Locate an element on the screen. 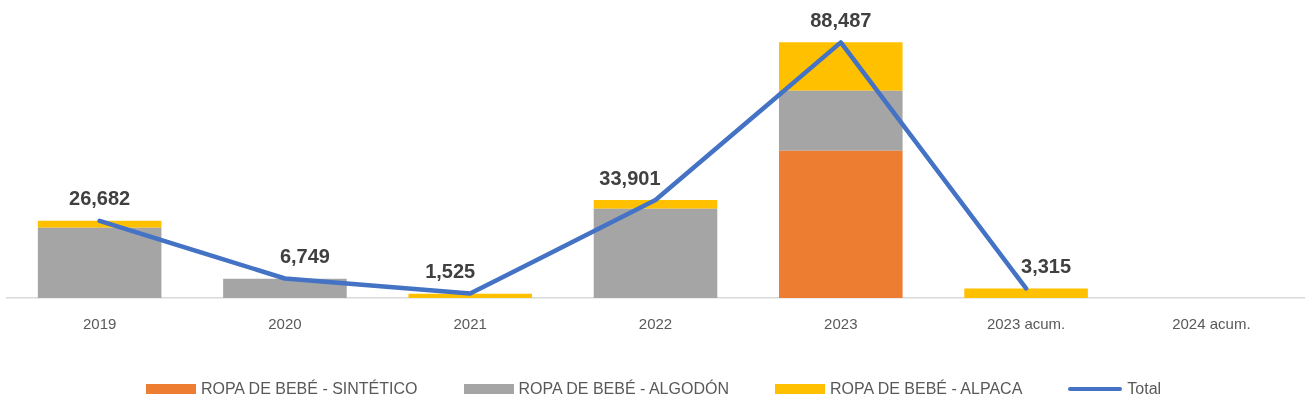  x-tick-label: 2024 acum. is located at coordinates (1211, 324).